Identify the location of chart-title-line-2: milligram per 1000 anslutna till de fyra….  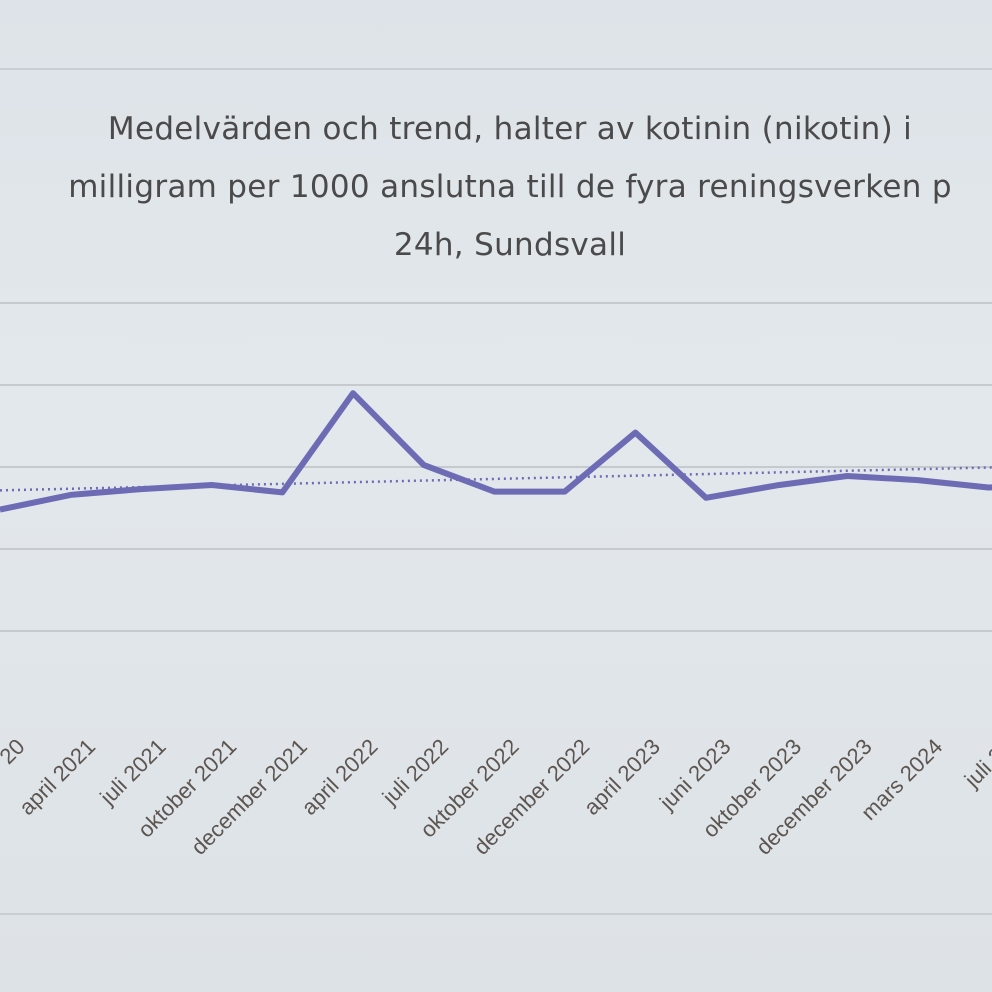
(510, 187).